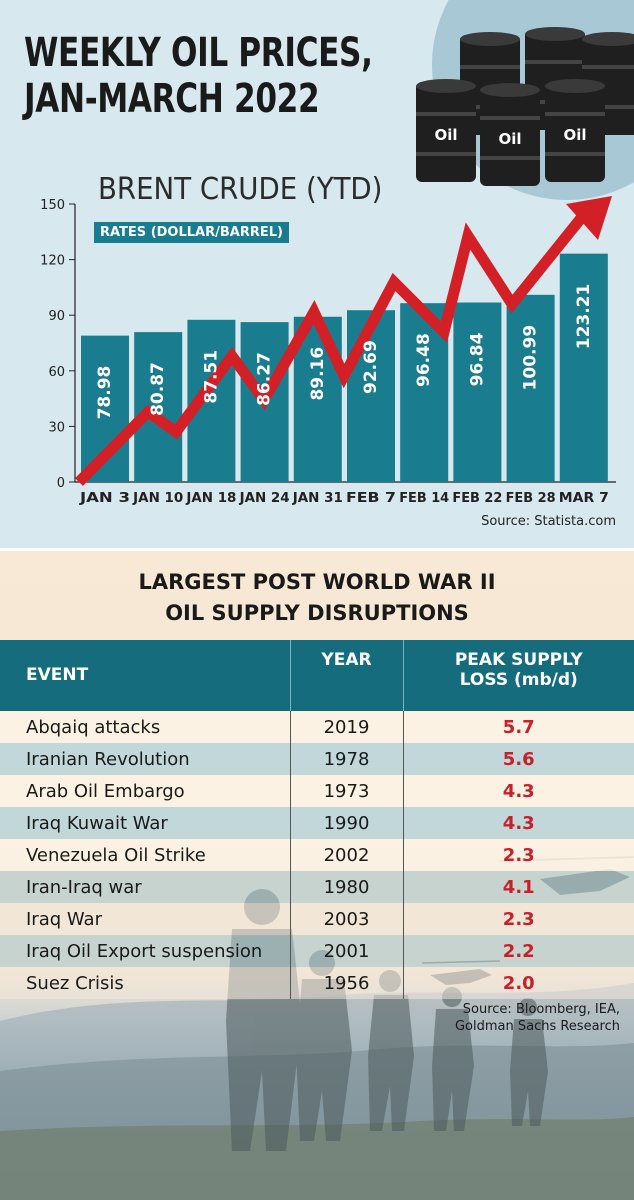  Describe the element at coordinates (145, 791) in the screenshot. I see `event-cell: Arab Oil Embargo` at that location.